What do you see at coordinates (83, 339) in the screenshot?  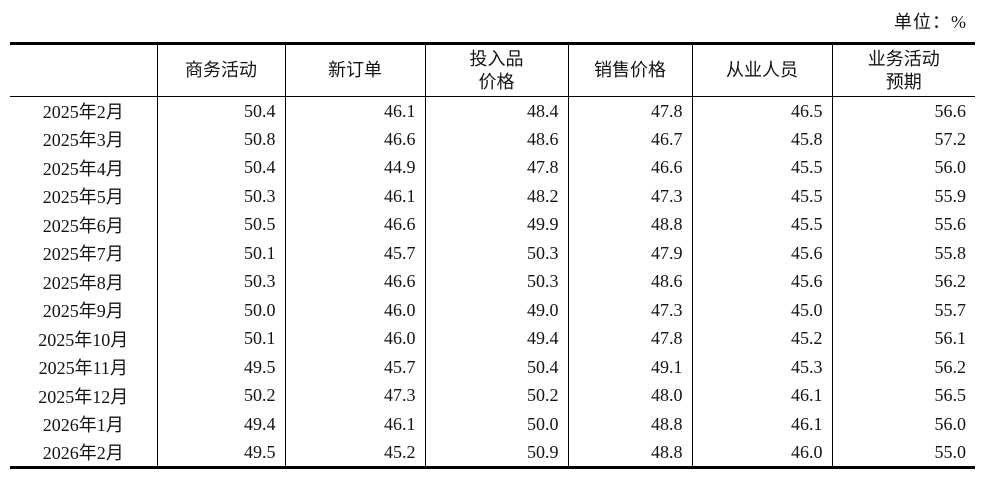 I see `period-cell: 2025年10月` at bounding box center [83, 339].